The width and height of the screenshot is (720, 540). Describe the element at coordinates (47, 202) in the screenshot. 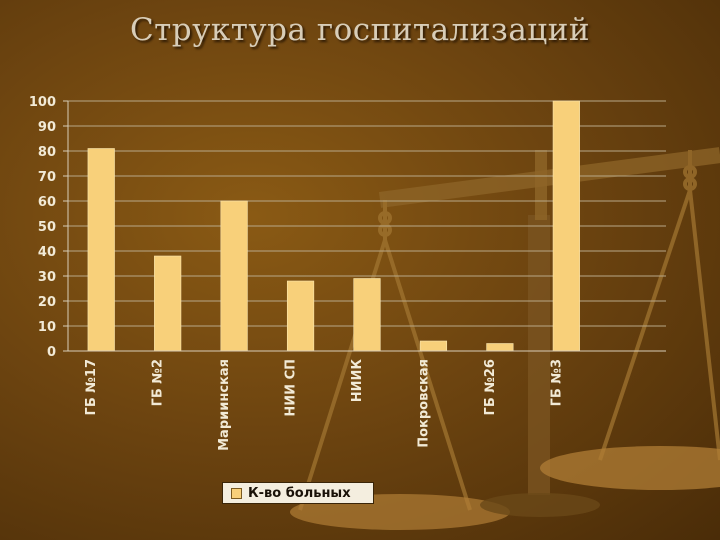

I see `y-tick-label: 60` at that location.